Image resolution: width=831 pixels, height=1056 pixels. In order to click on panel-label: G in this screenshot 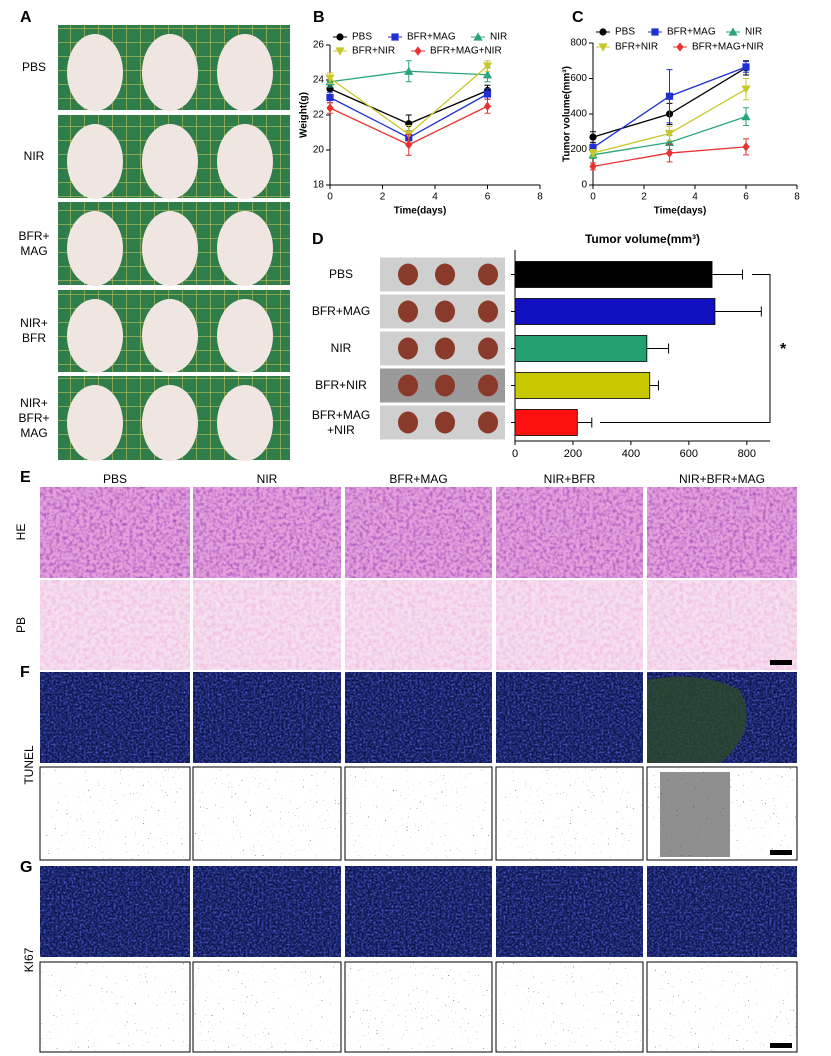, I will do `click(26, 867)`.